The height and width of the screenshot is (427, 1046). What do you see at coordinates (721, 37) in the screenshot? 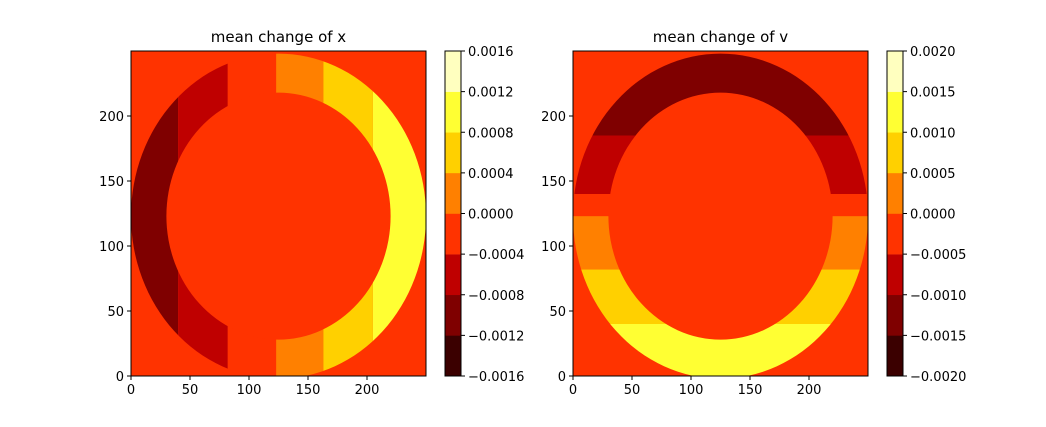
I see `chart-title: mean change of v` at bounding box center [721, 37].